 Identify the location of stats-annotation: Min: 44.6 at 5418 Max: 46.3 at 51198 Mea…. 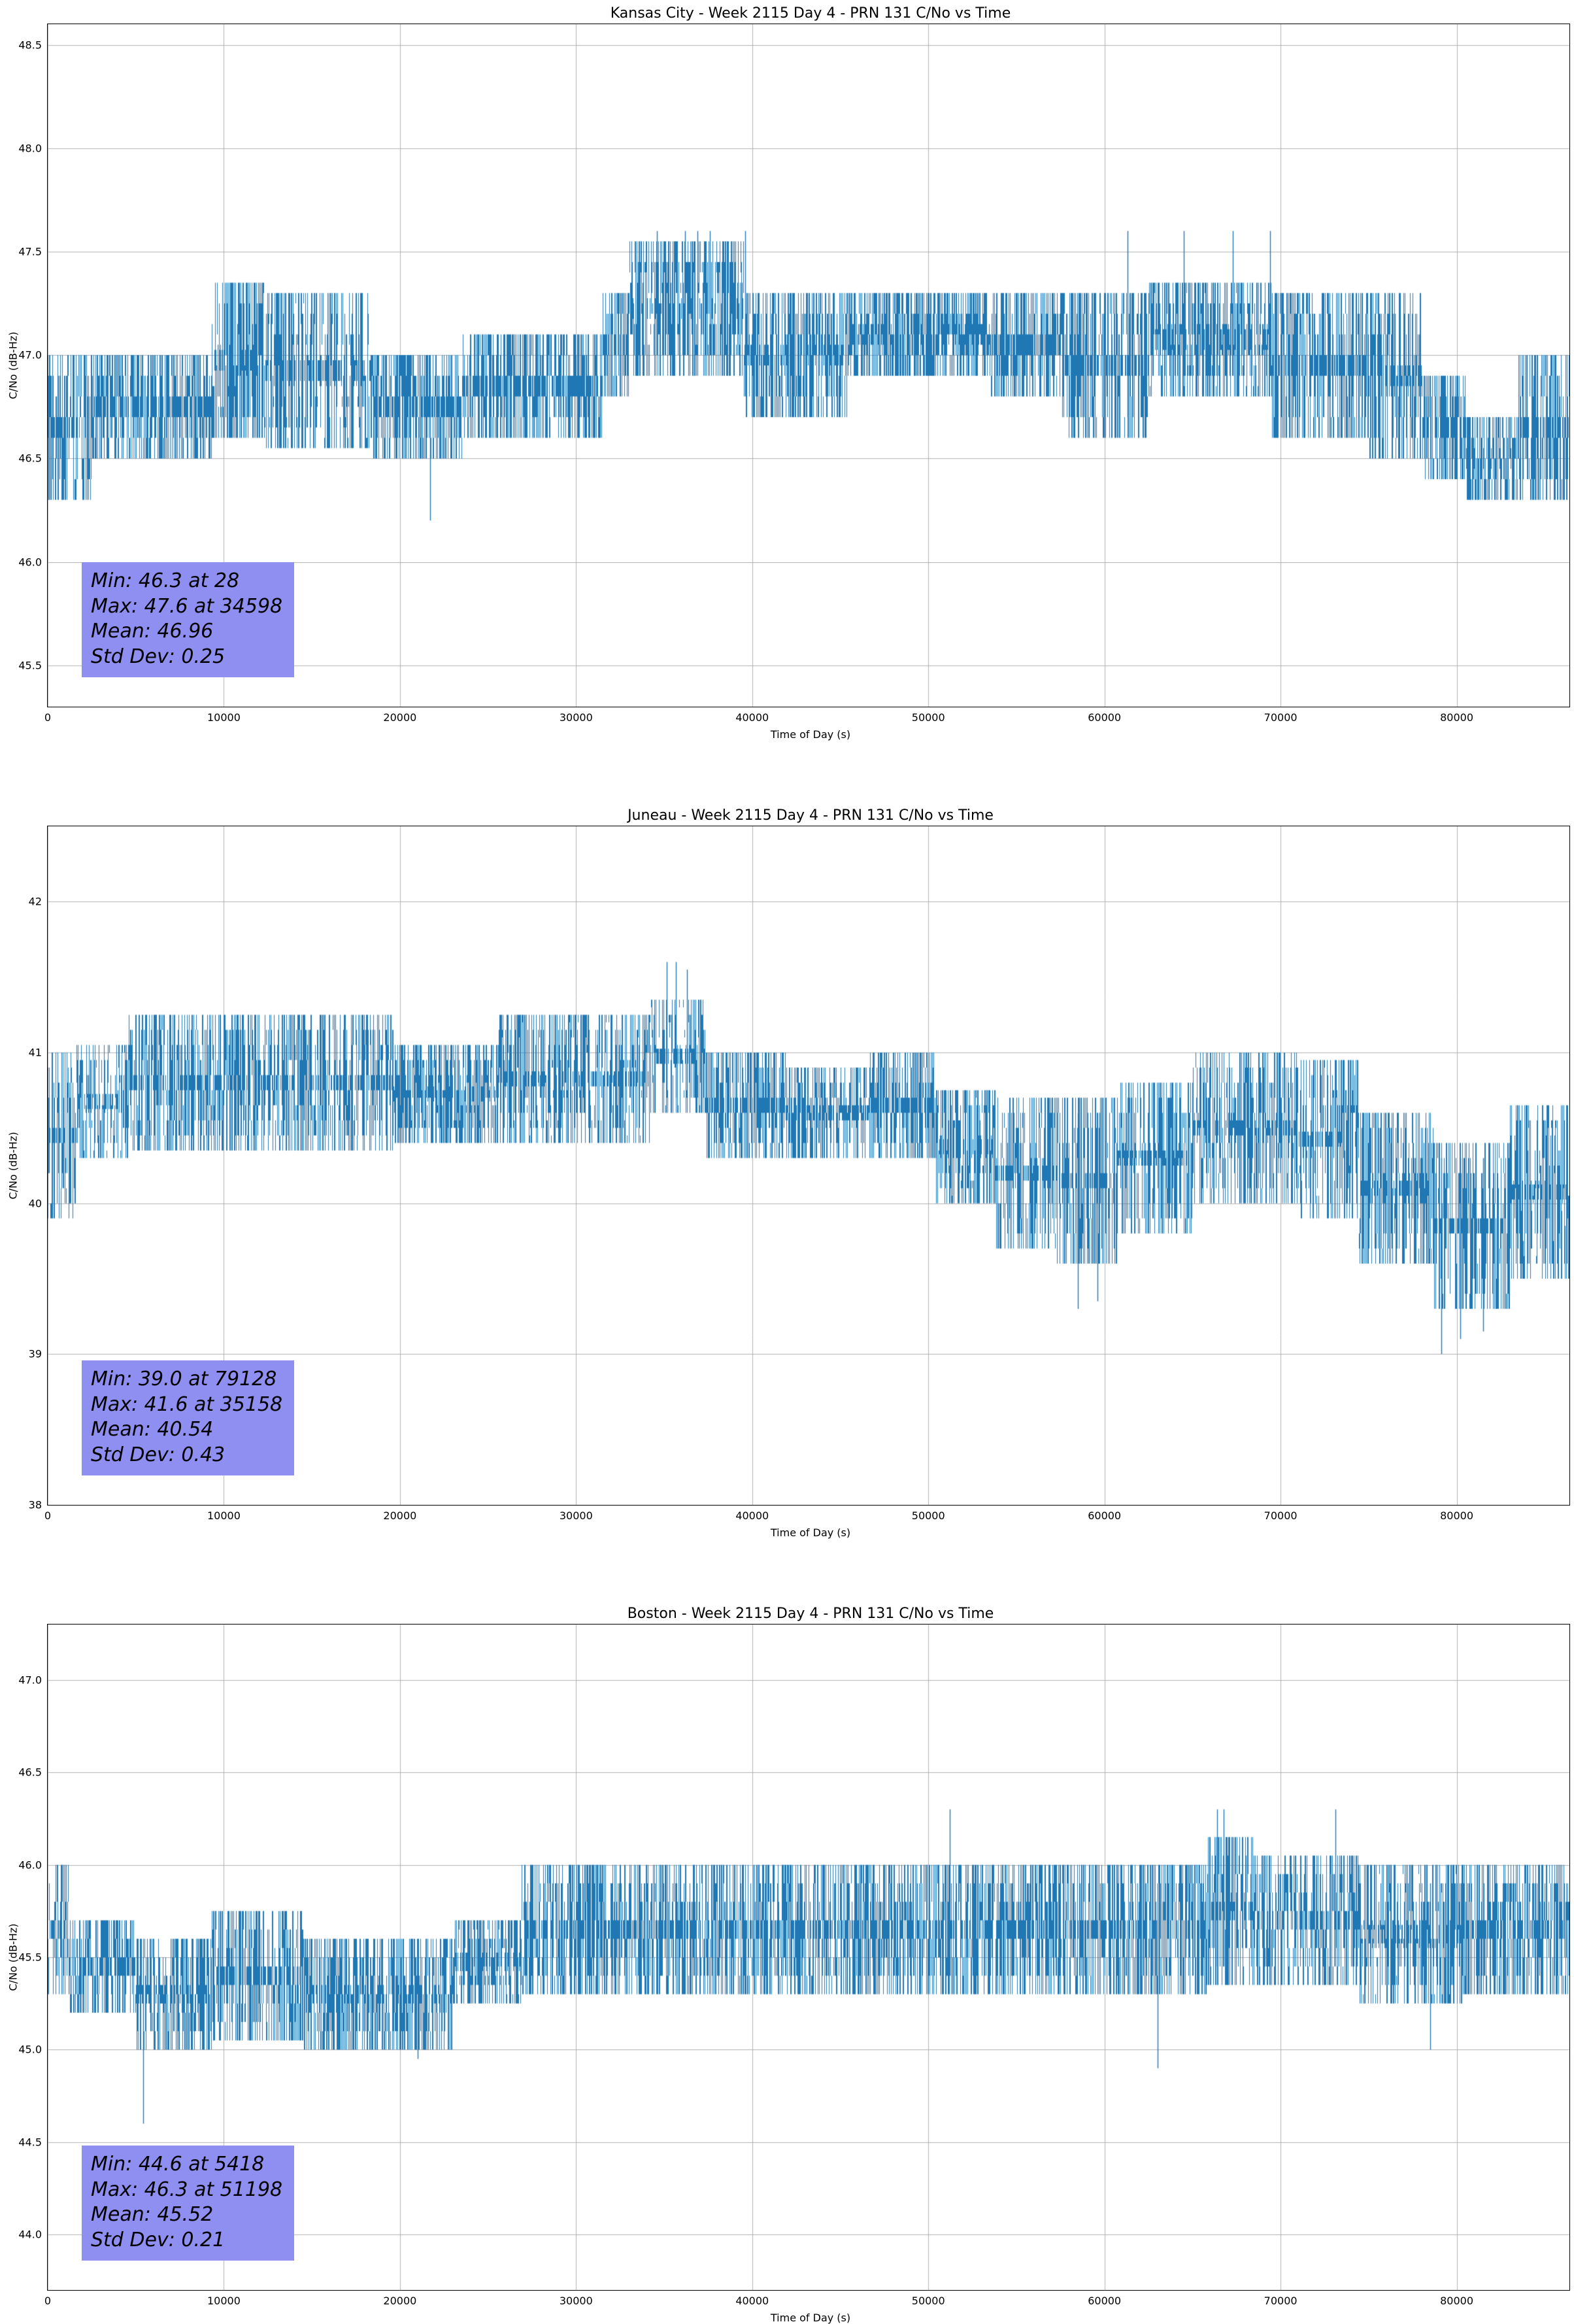
(188, 2203).